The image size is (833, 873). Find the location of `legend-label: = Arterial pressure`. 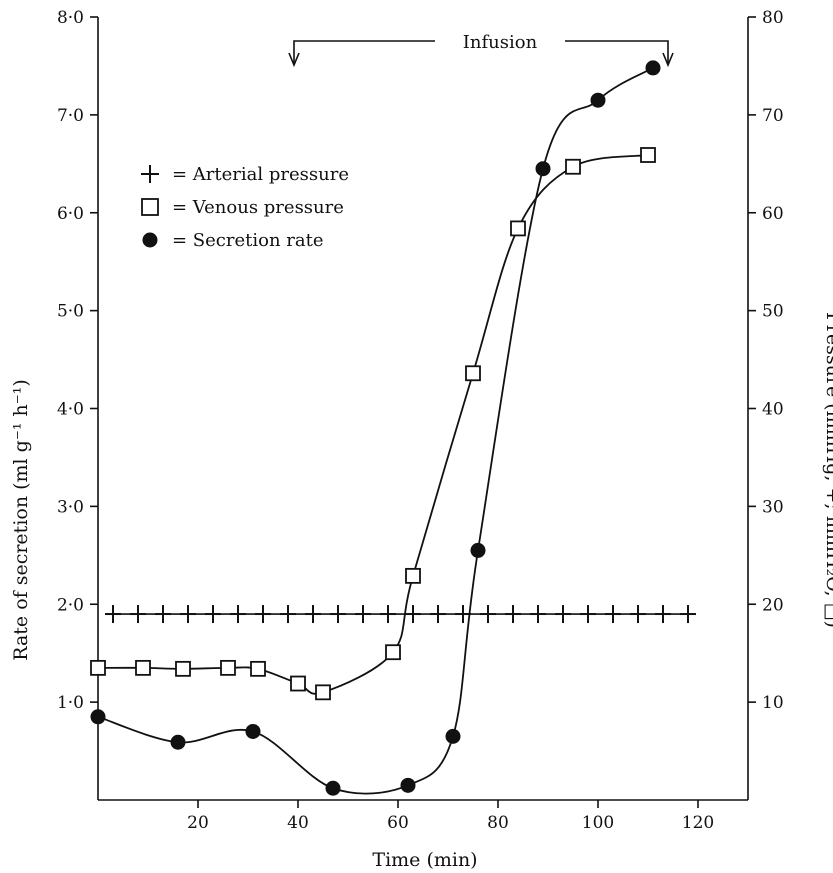

legend-label: = Arterial pressure is located at coordinates (260, 174).